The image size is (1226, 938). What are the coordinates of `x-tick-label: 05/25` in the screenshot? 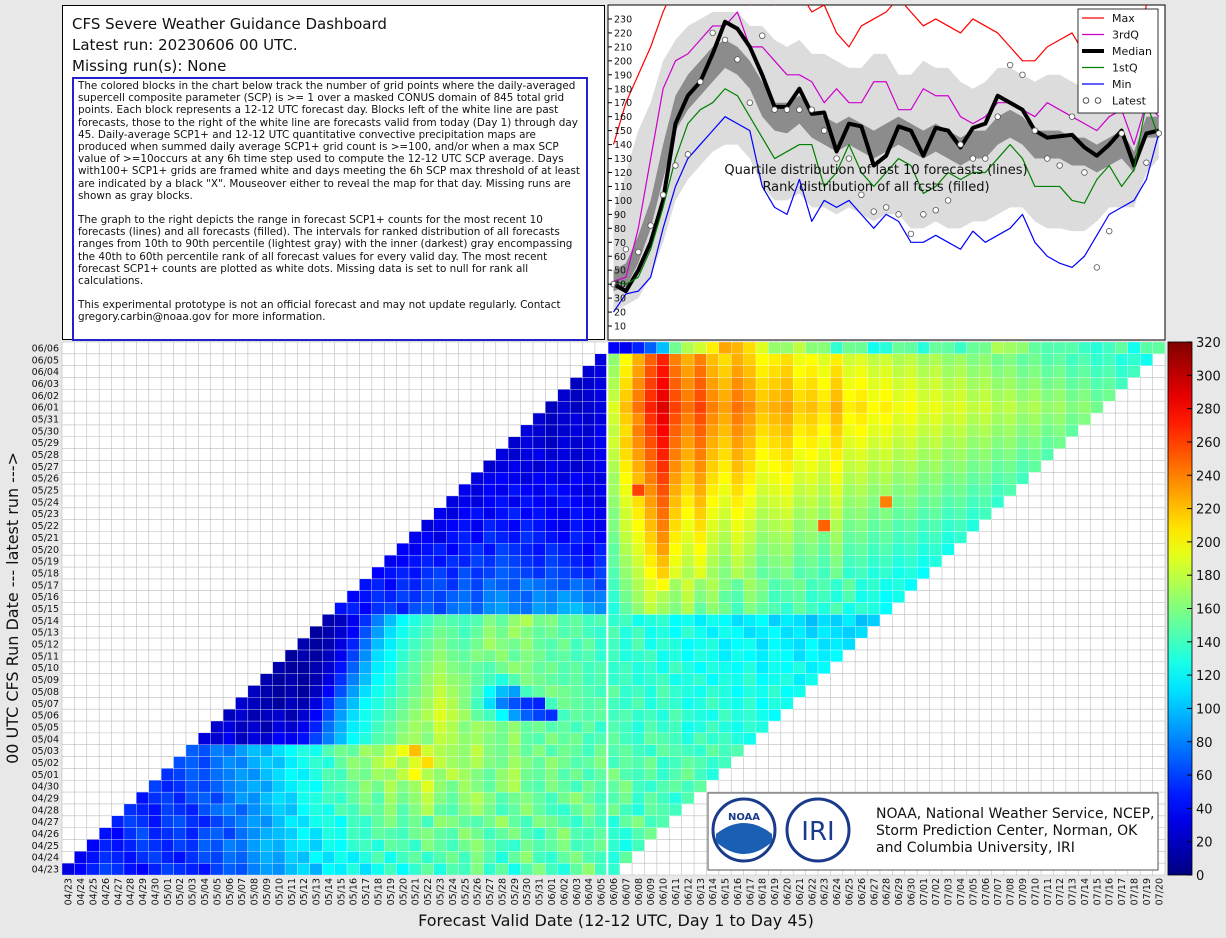 It's located at (465, 891).